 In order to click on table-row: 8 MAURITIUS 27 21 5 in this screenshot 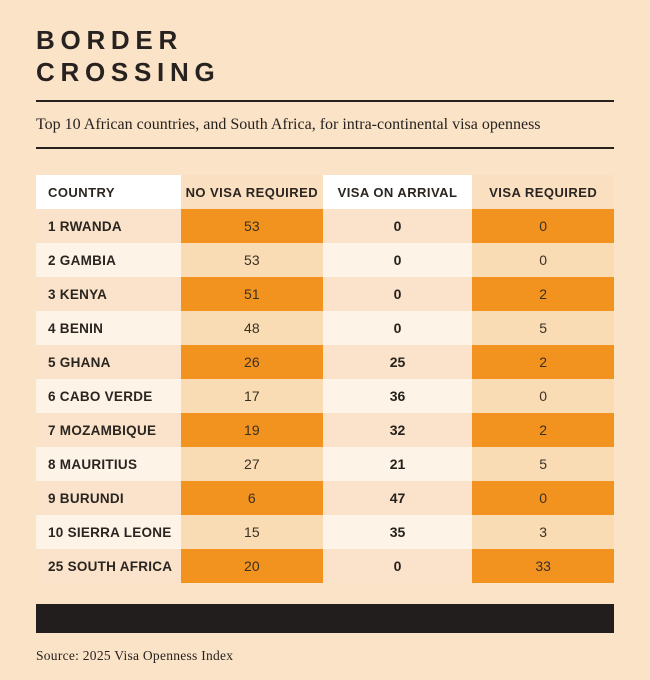, I will do `click(325, 464)`.